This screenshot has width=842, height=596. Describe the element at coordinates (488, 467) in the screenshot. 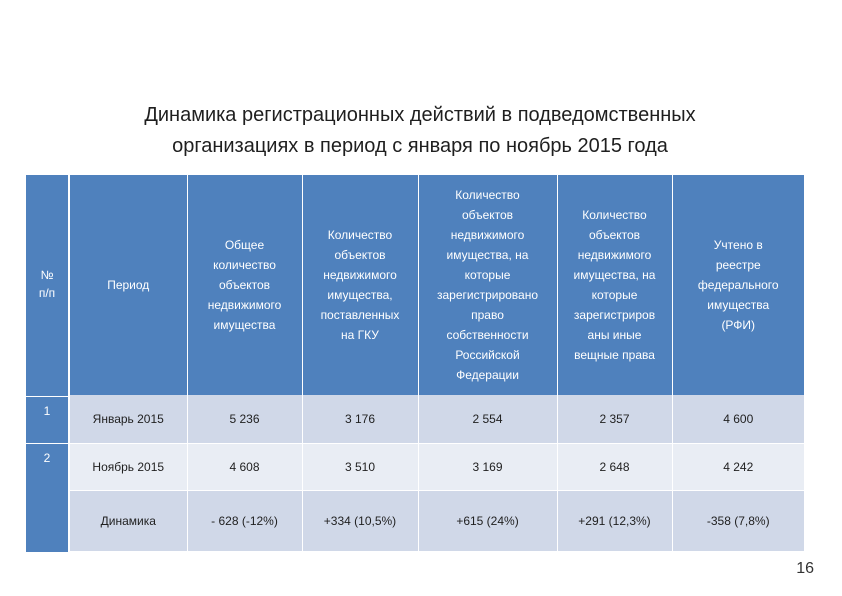

I see `cell-value: 3 169` at that location.